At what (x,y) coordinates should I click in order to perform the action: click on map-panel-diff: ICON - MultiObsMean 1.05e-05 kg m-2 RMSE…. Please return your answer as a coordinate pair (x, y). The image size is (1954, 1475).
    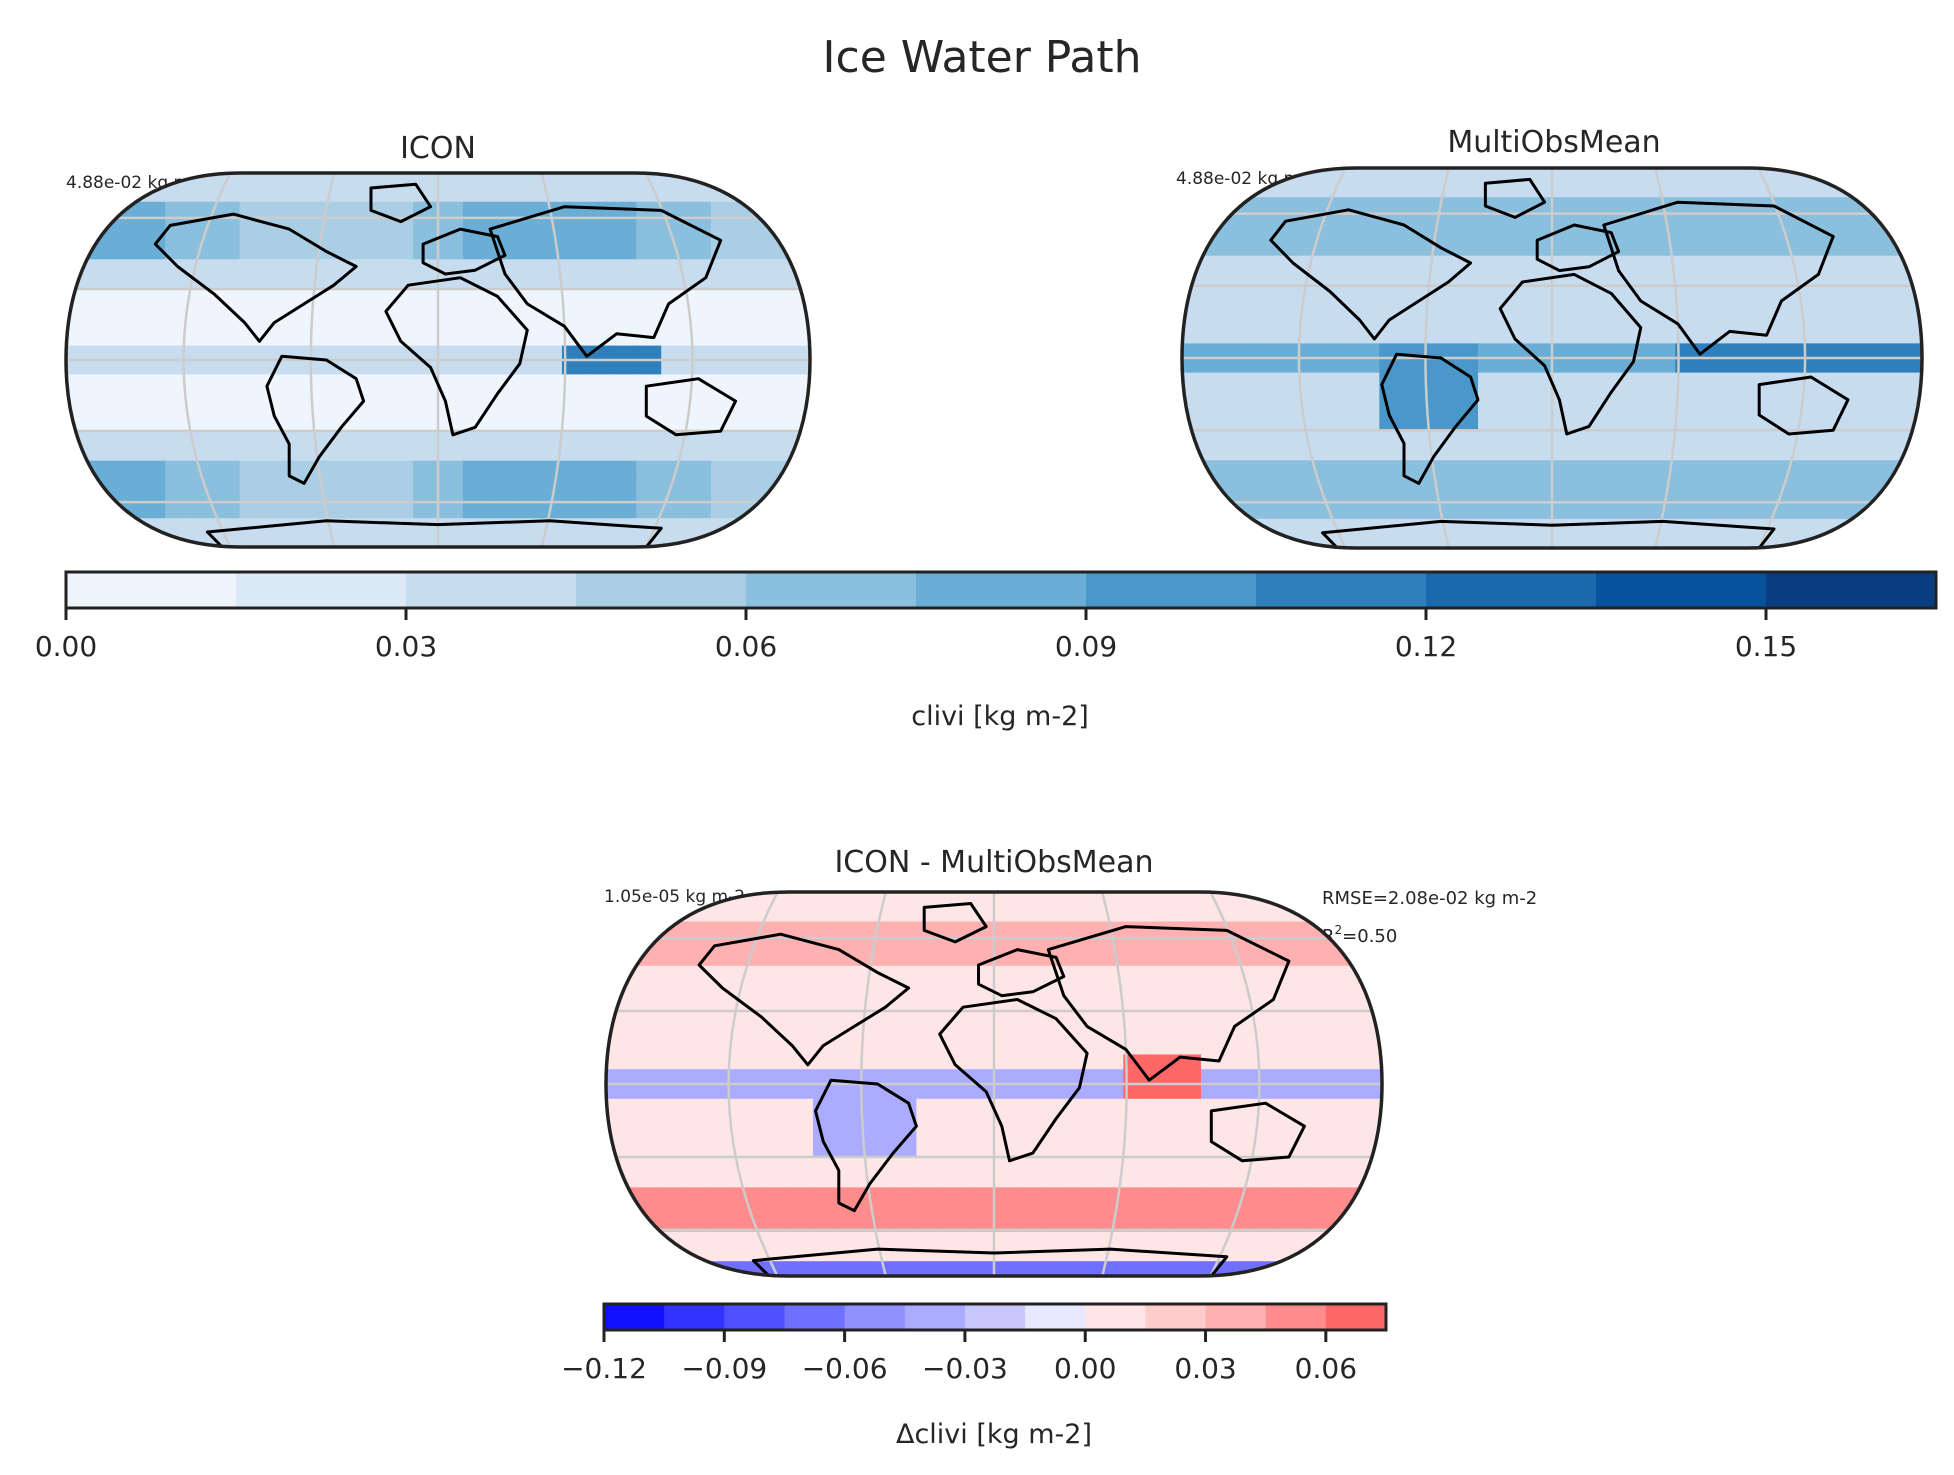
    Looking at the image, I should click on (1070, 1061).